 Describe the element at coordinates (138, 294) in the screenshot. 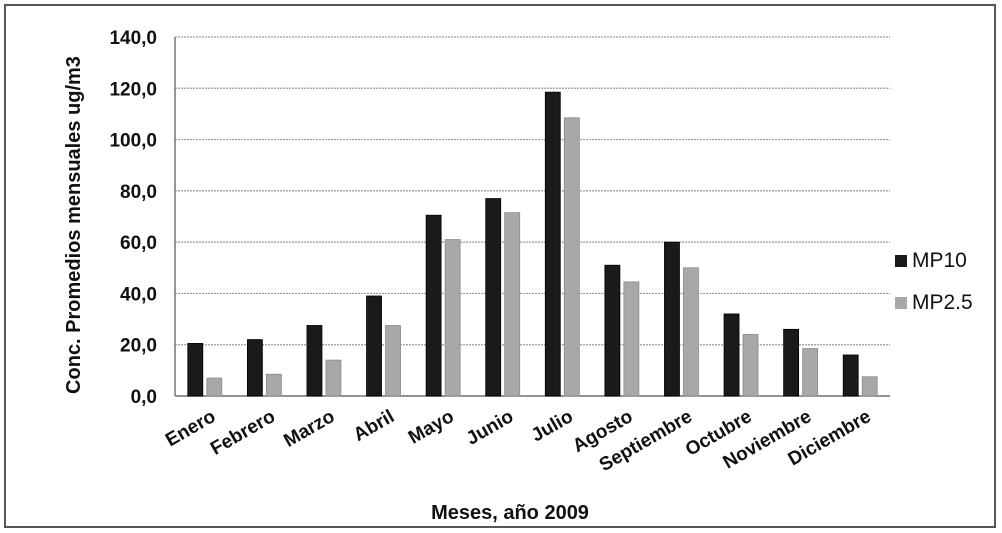

I see `y-tick-label: 40,0` at that location.